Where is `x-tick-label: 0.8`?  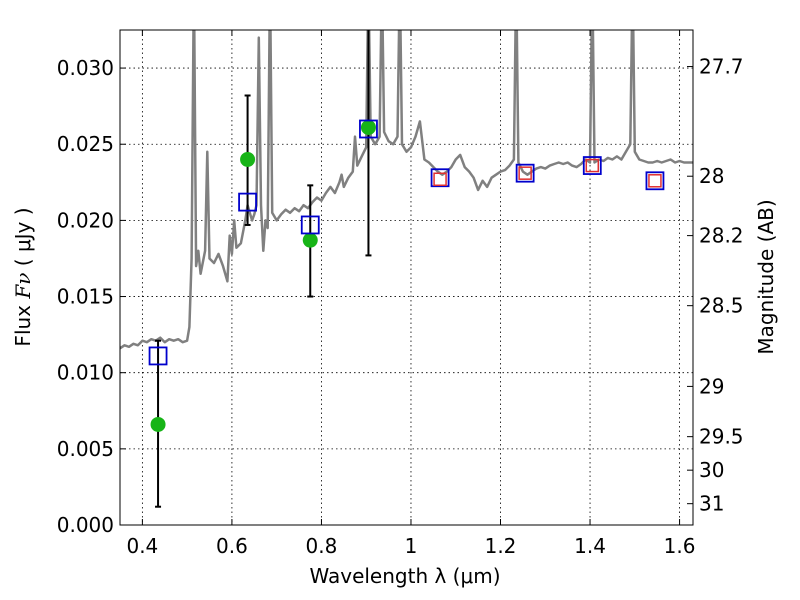
x-tick-label: 0.8 is located at coordinates (322, 546).